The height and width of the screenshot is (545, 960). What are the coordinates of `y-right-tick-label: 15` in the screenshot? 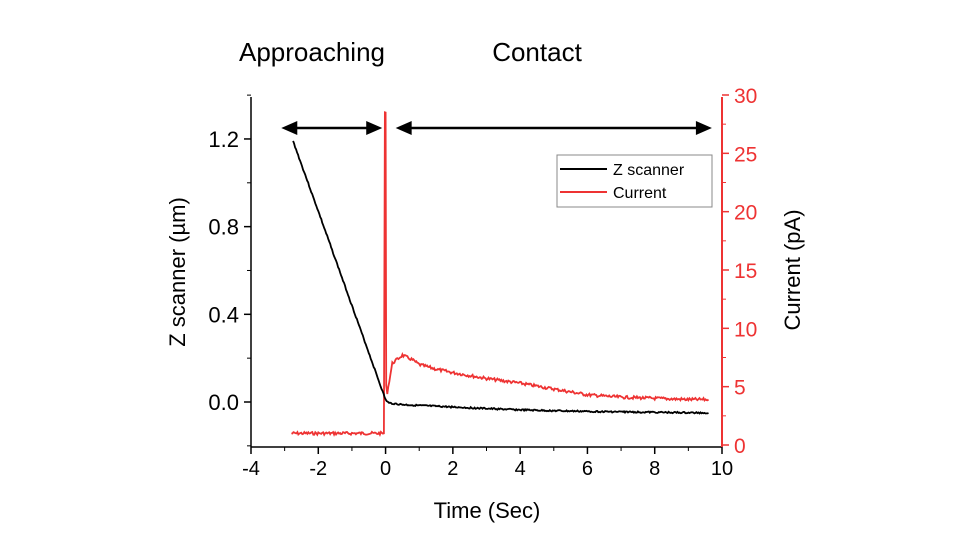 It's located at (745, 271).